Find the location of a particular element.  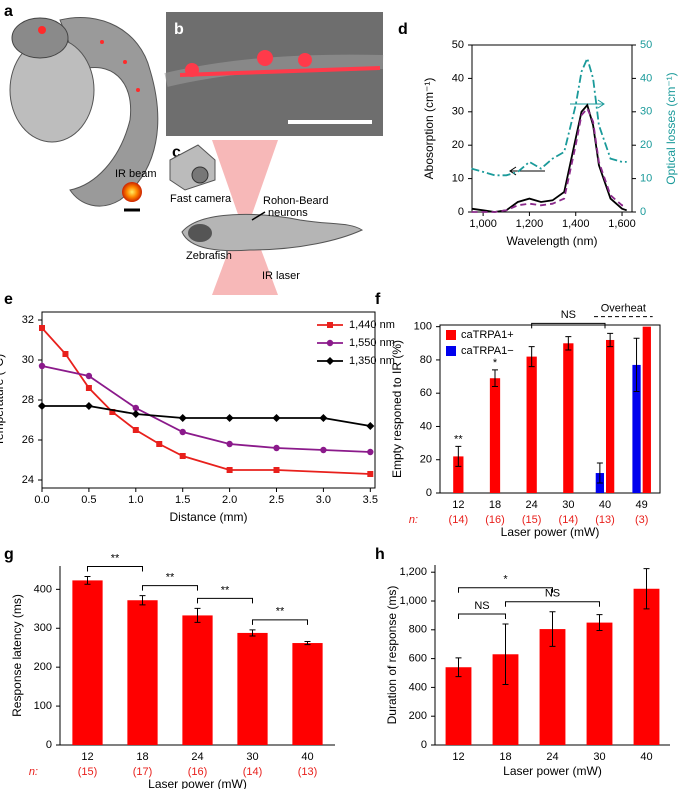

x-axis-title: Laser power (mW) is located at coordinates (197, 783).